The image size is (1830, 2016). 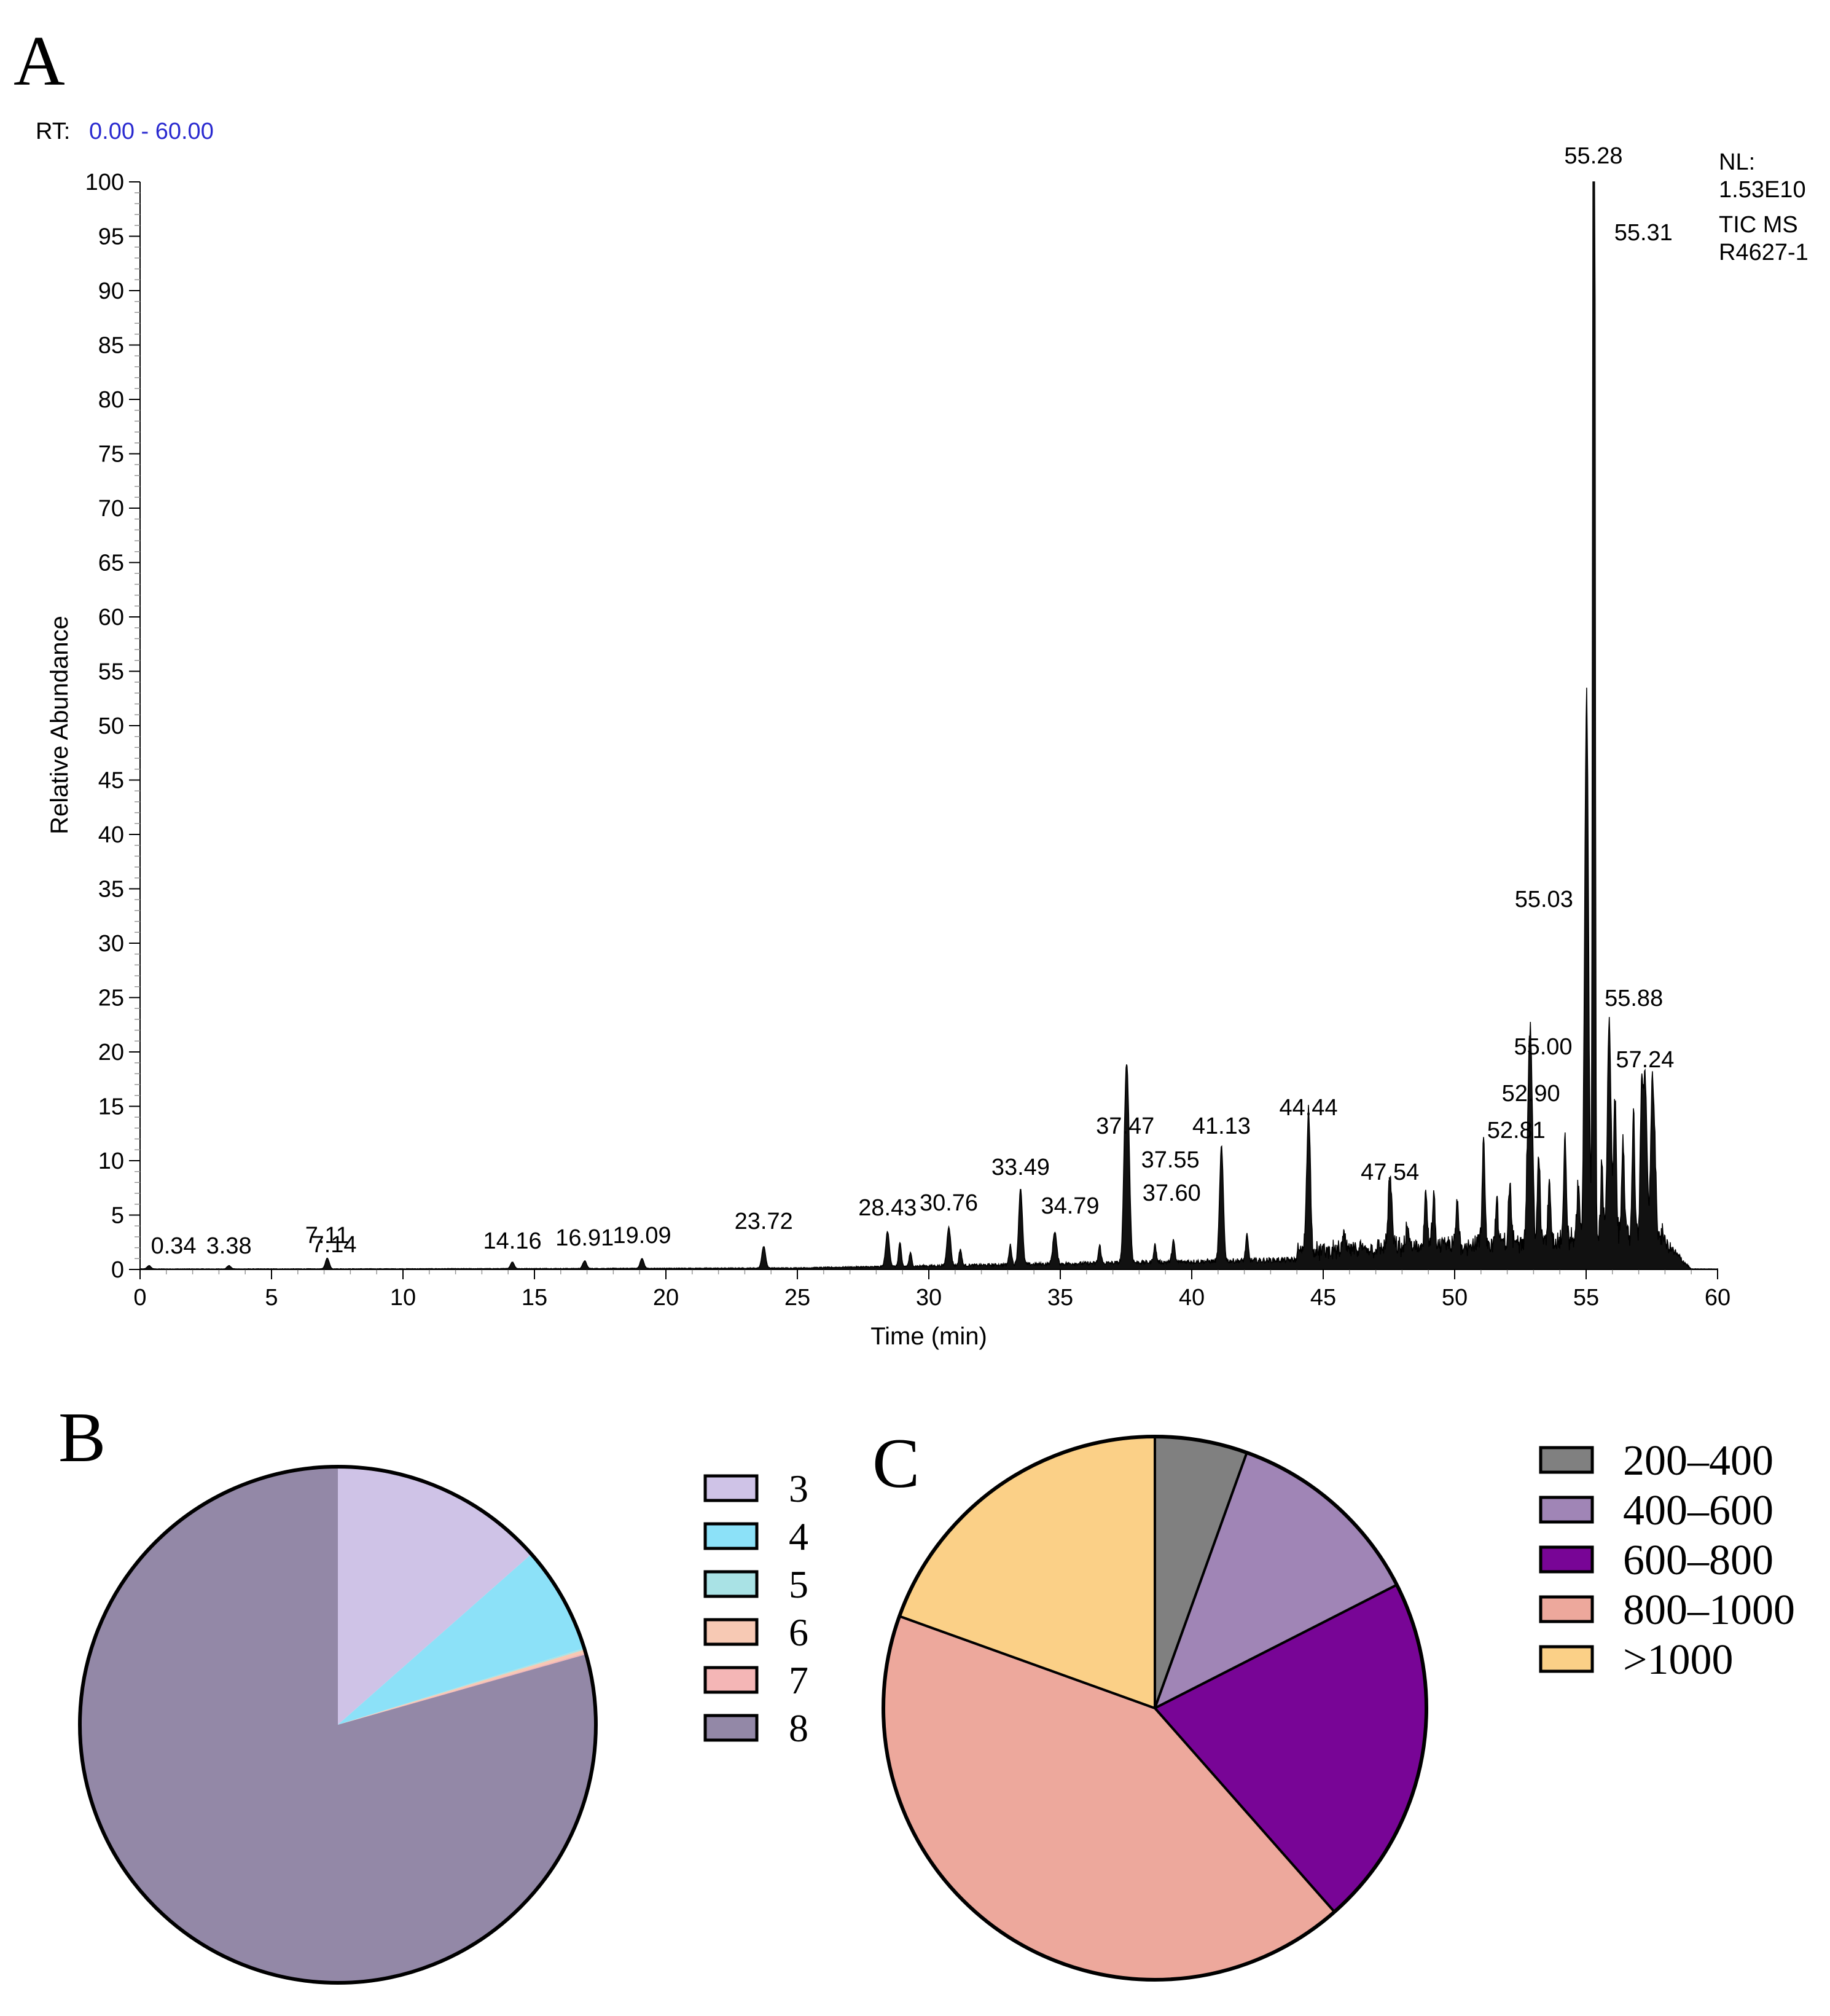 What do you see at coordinates (797, 1298) in the screenshot?
I see `x-tick-label: 25` at bounding box center [797, 1298].